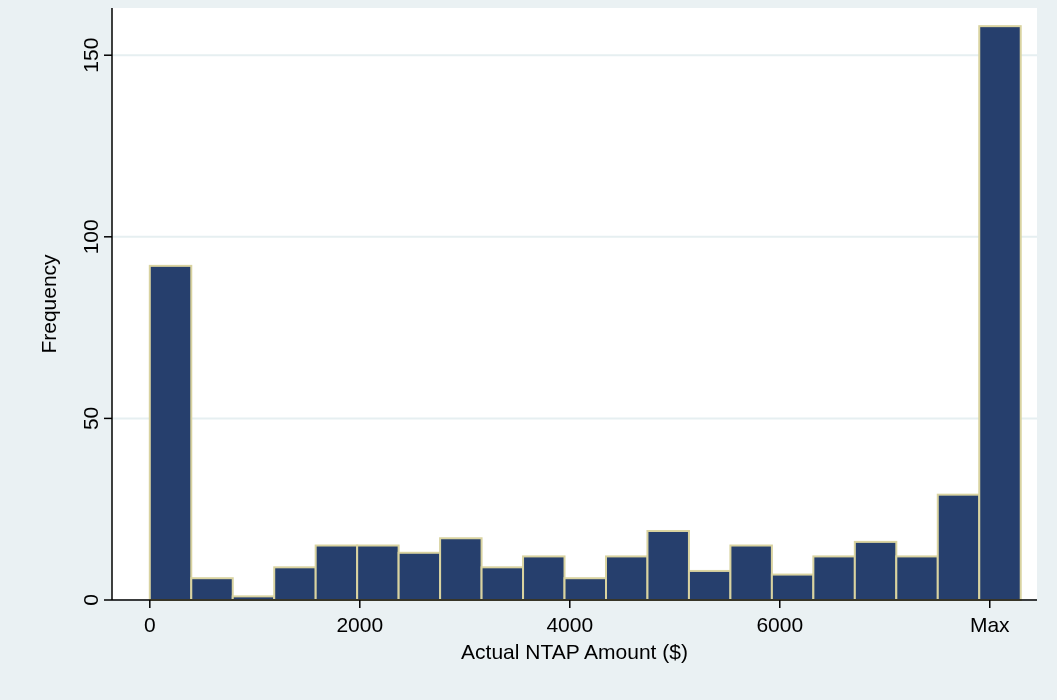  I want to click on y-axis-title: Frequency, so click(48, 303).